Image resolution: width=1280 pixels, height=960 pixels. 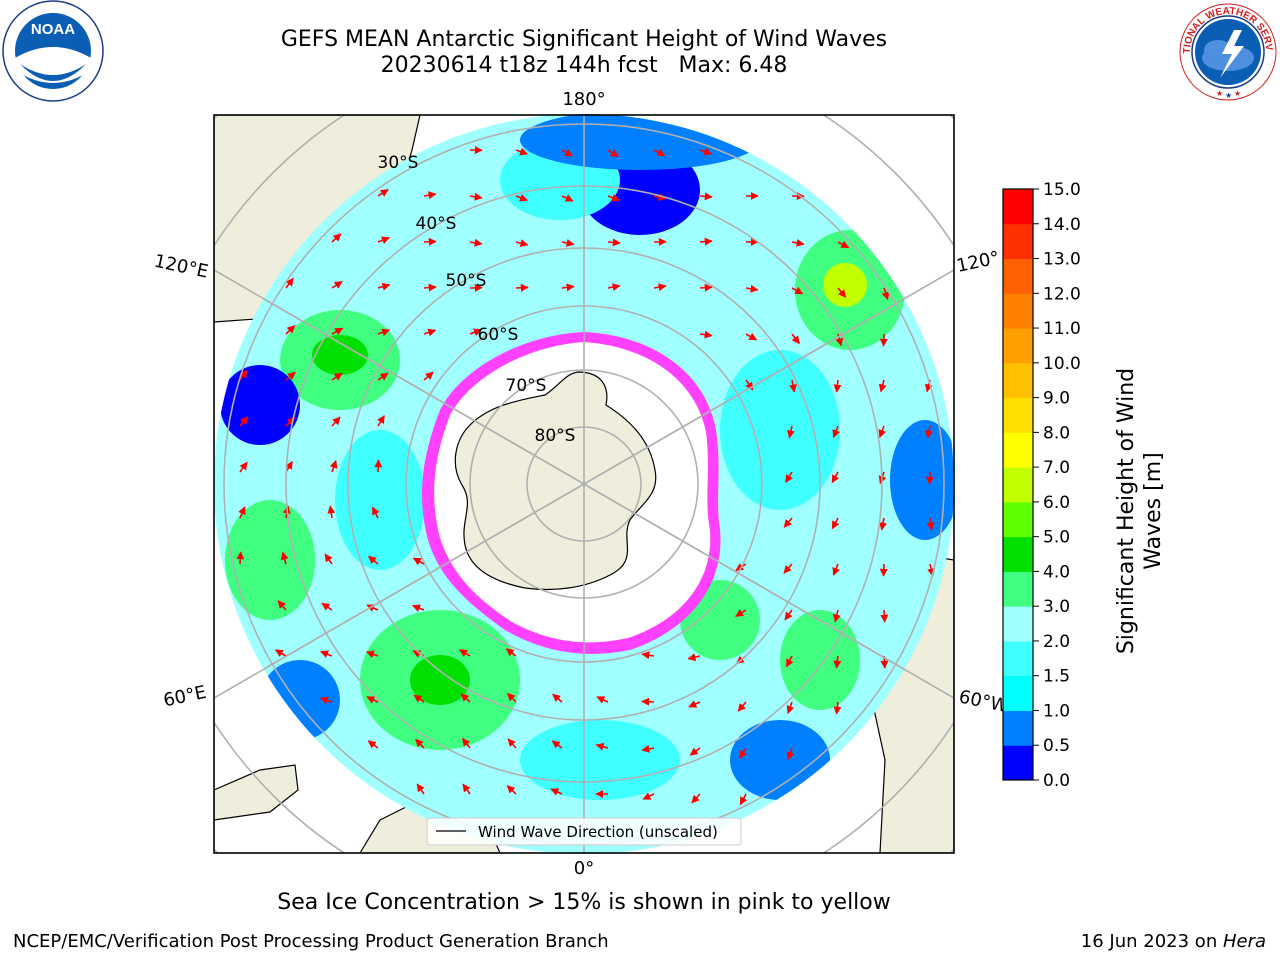 I want to click on colorbar-tick-label-7: 5.0, so click(x=1056, y=538).